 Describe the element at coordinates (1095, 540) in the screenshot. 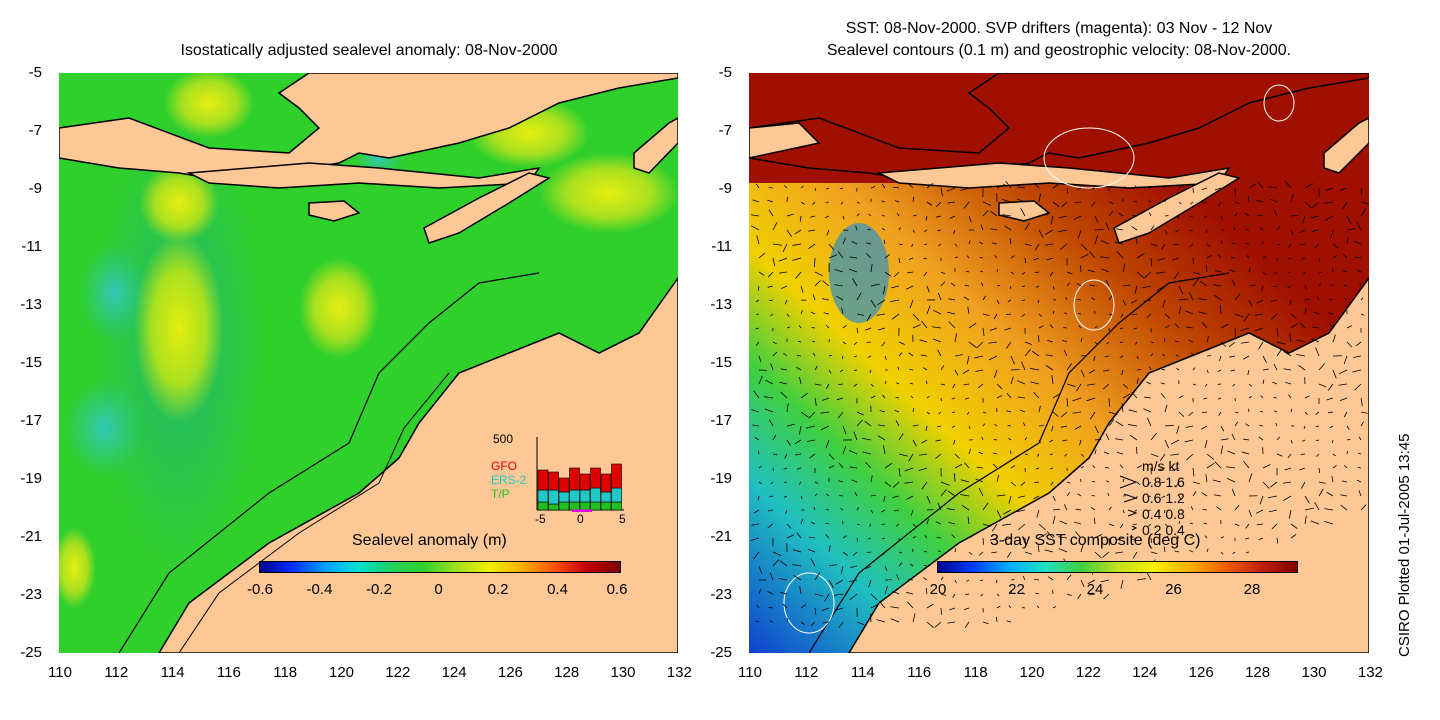

I see `right-colorbar-title: 3-day SST composite (deg C)` at that location.